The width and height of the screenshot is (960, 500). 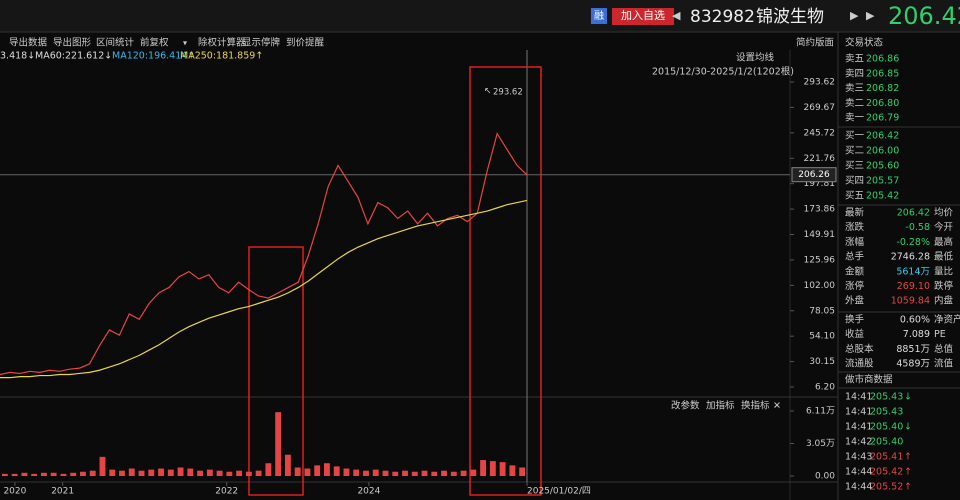 I want to click on ma-legend: MA60:221.612↓, so click(x=73, y=56).